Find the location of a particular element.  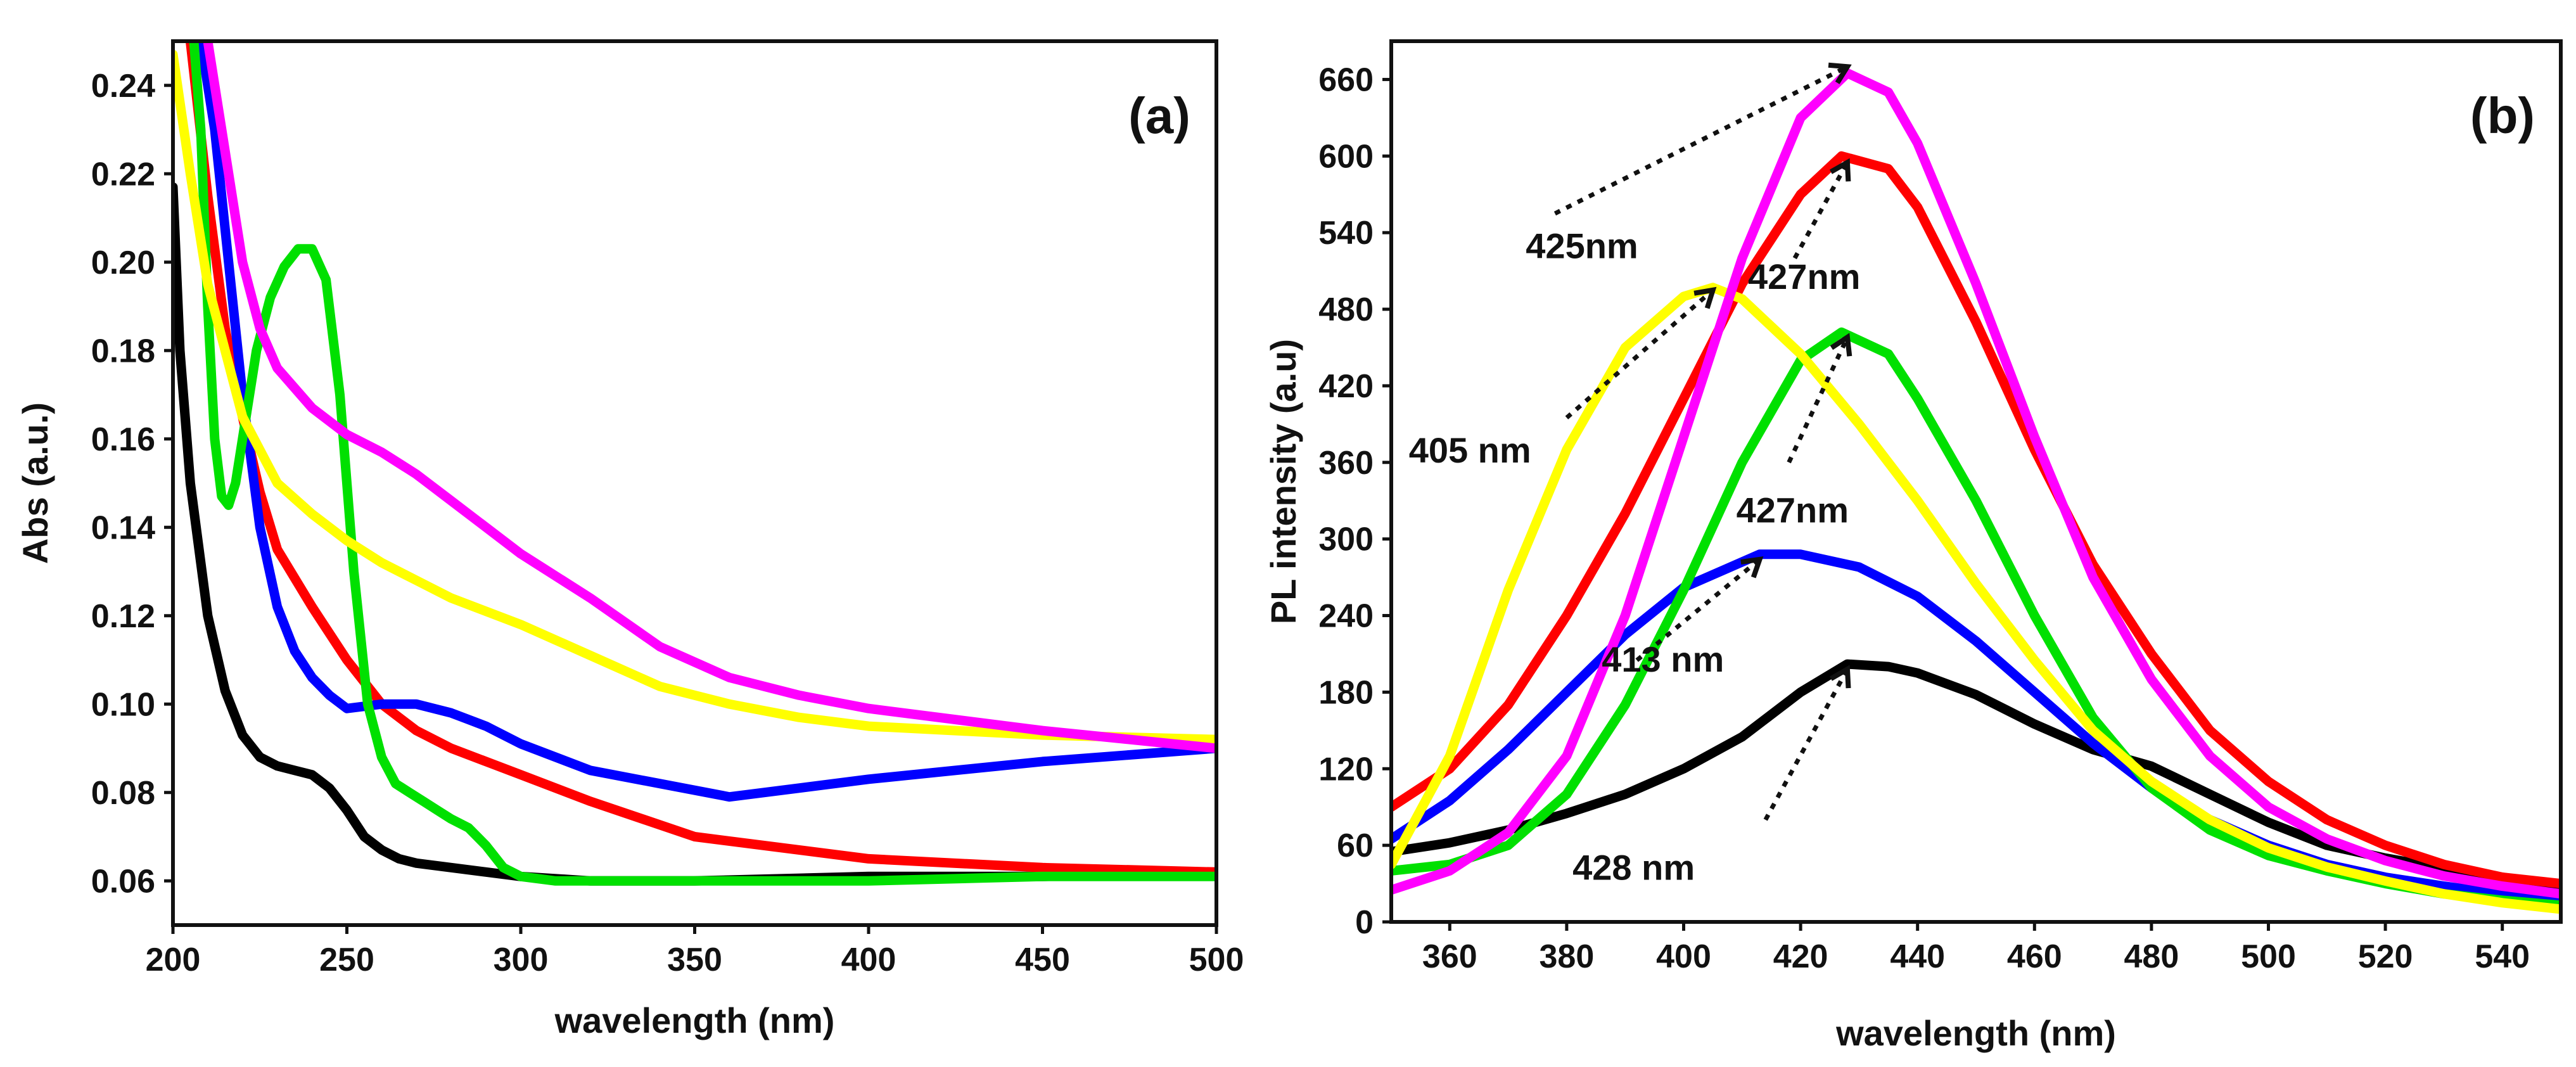

x-tick-label: 540 is located at coordinates (2502, 956).